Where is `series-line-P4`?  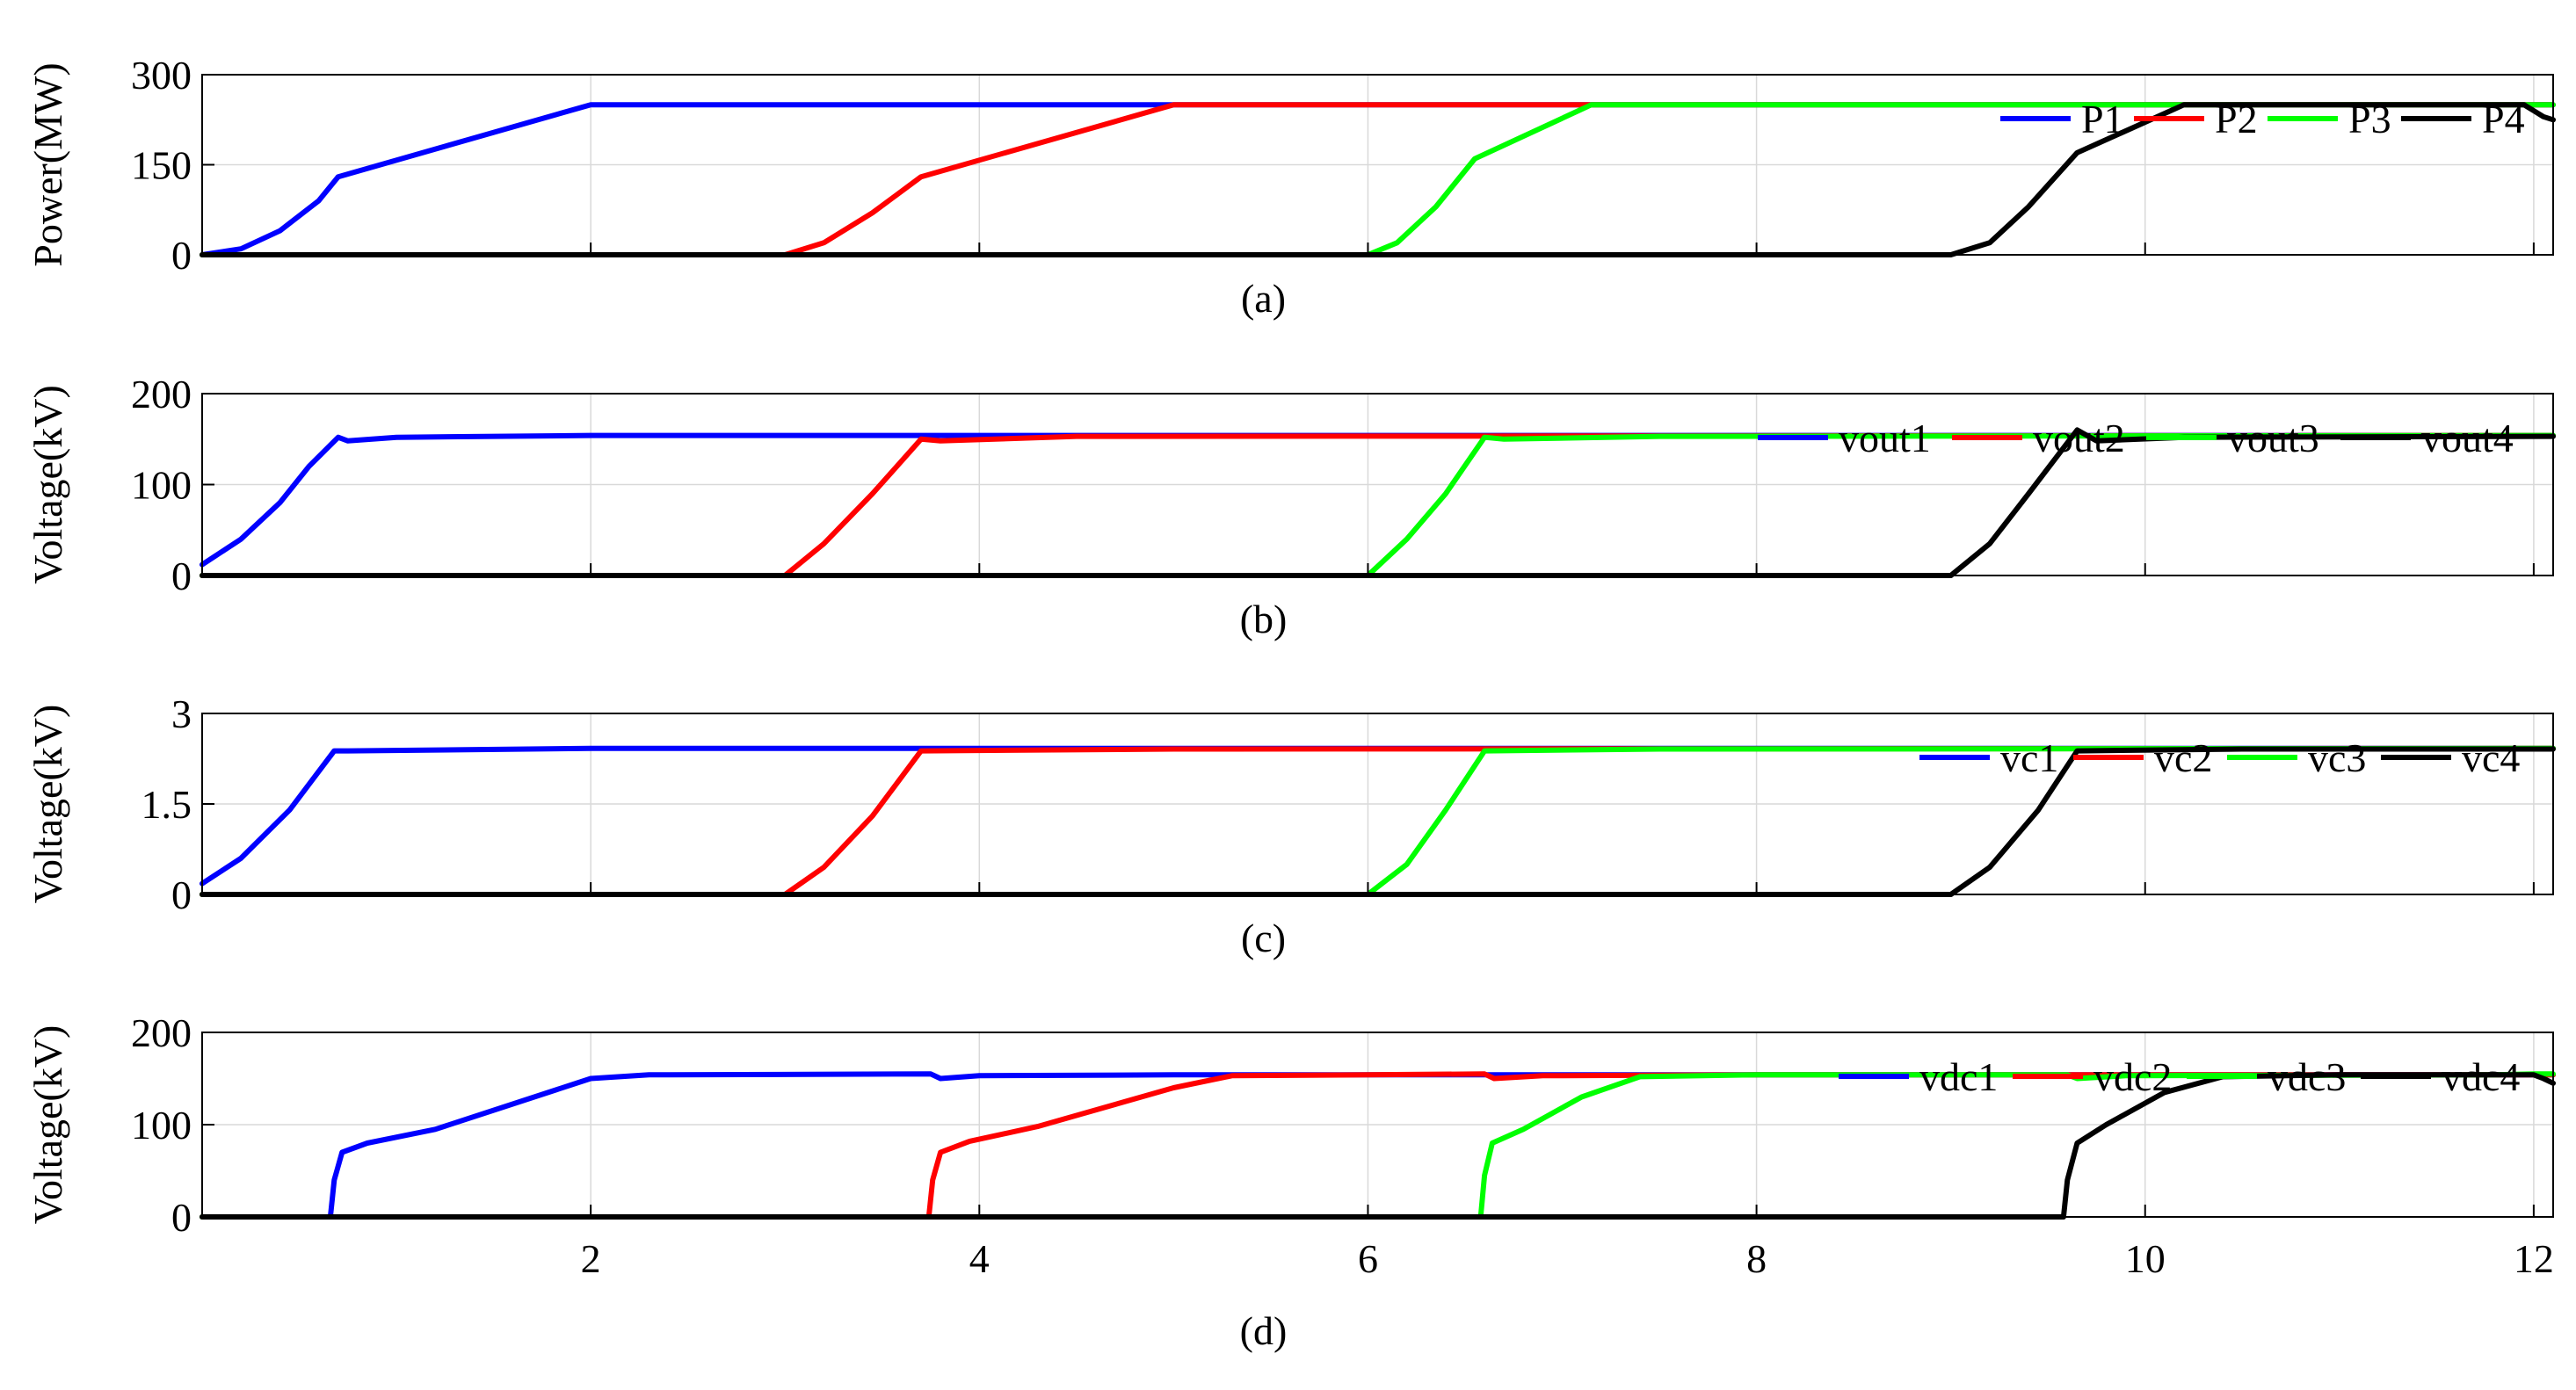
series-line-P4 is located at coordinates (1378, 179).